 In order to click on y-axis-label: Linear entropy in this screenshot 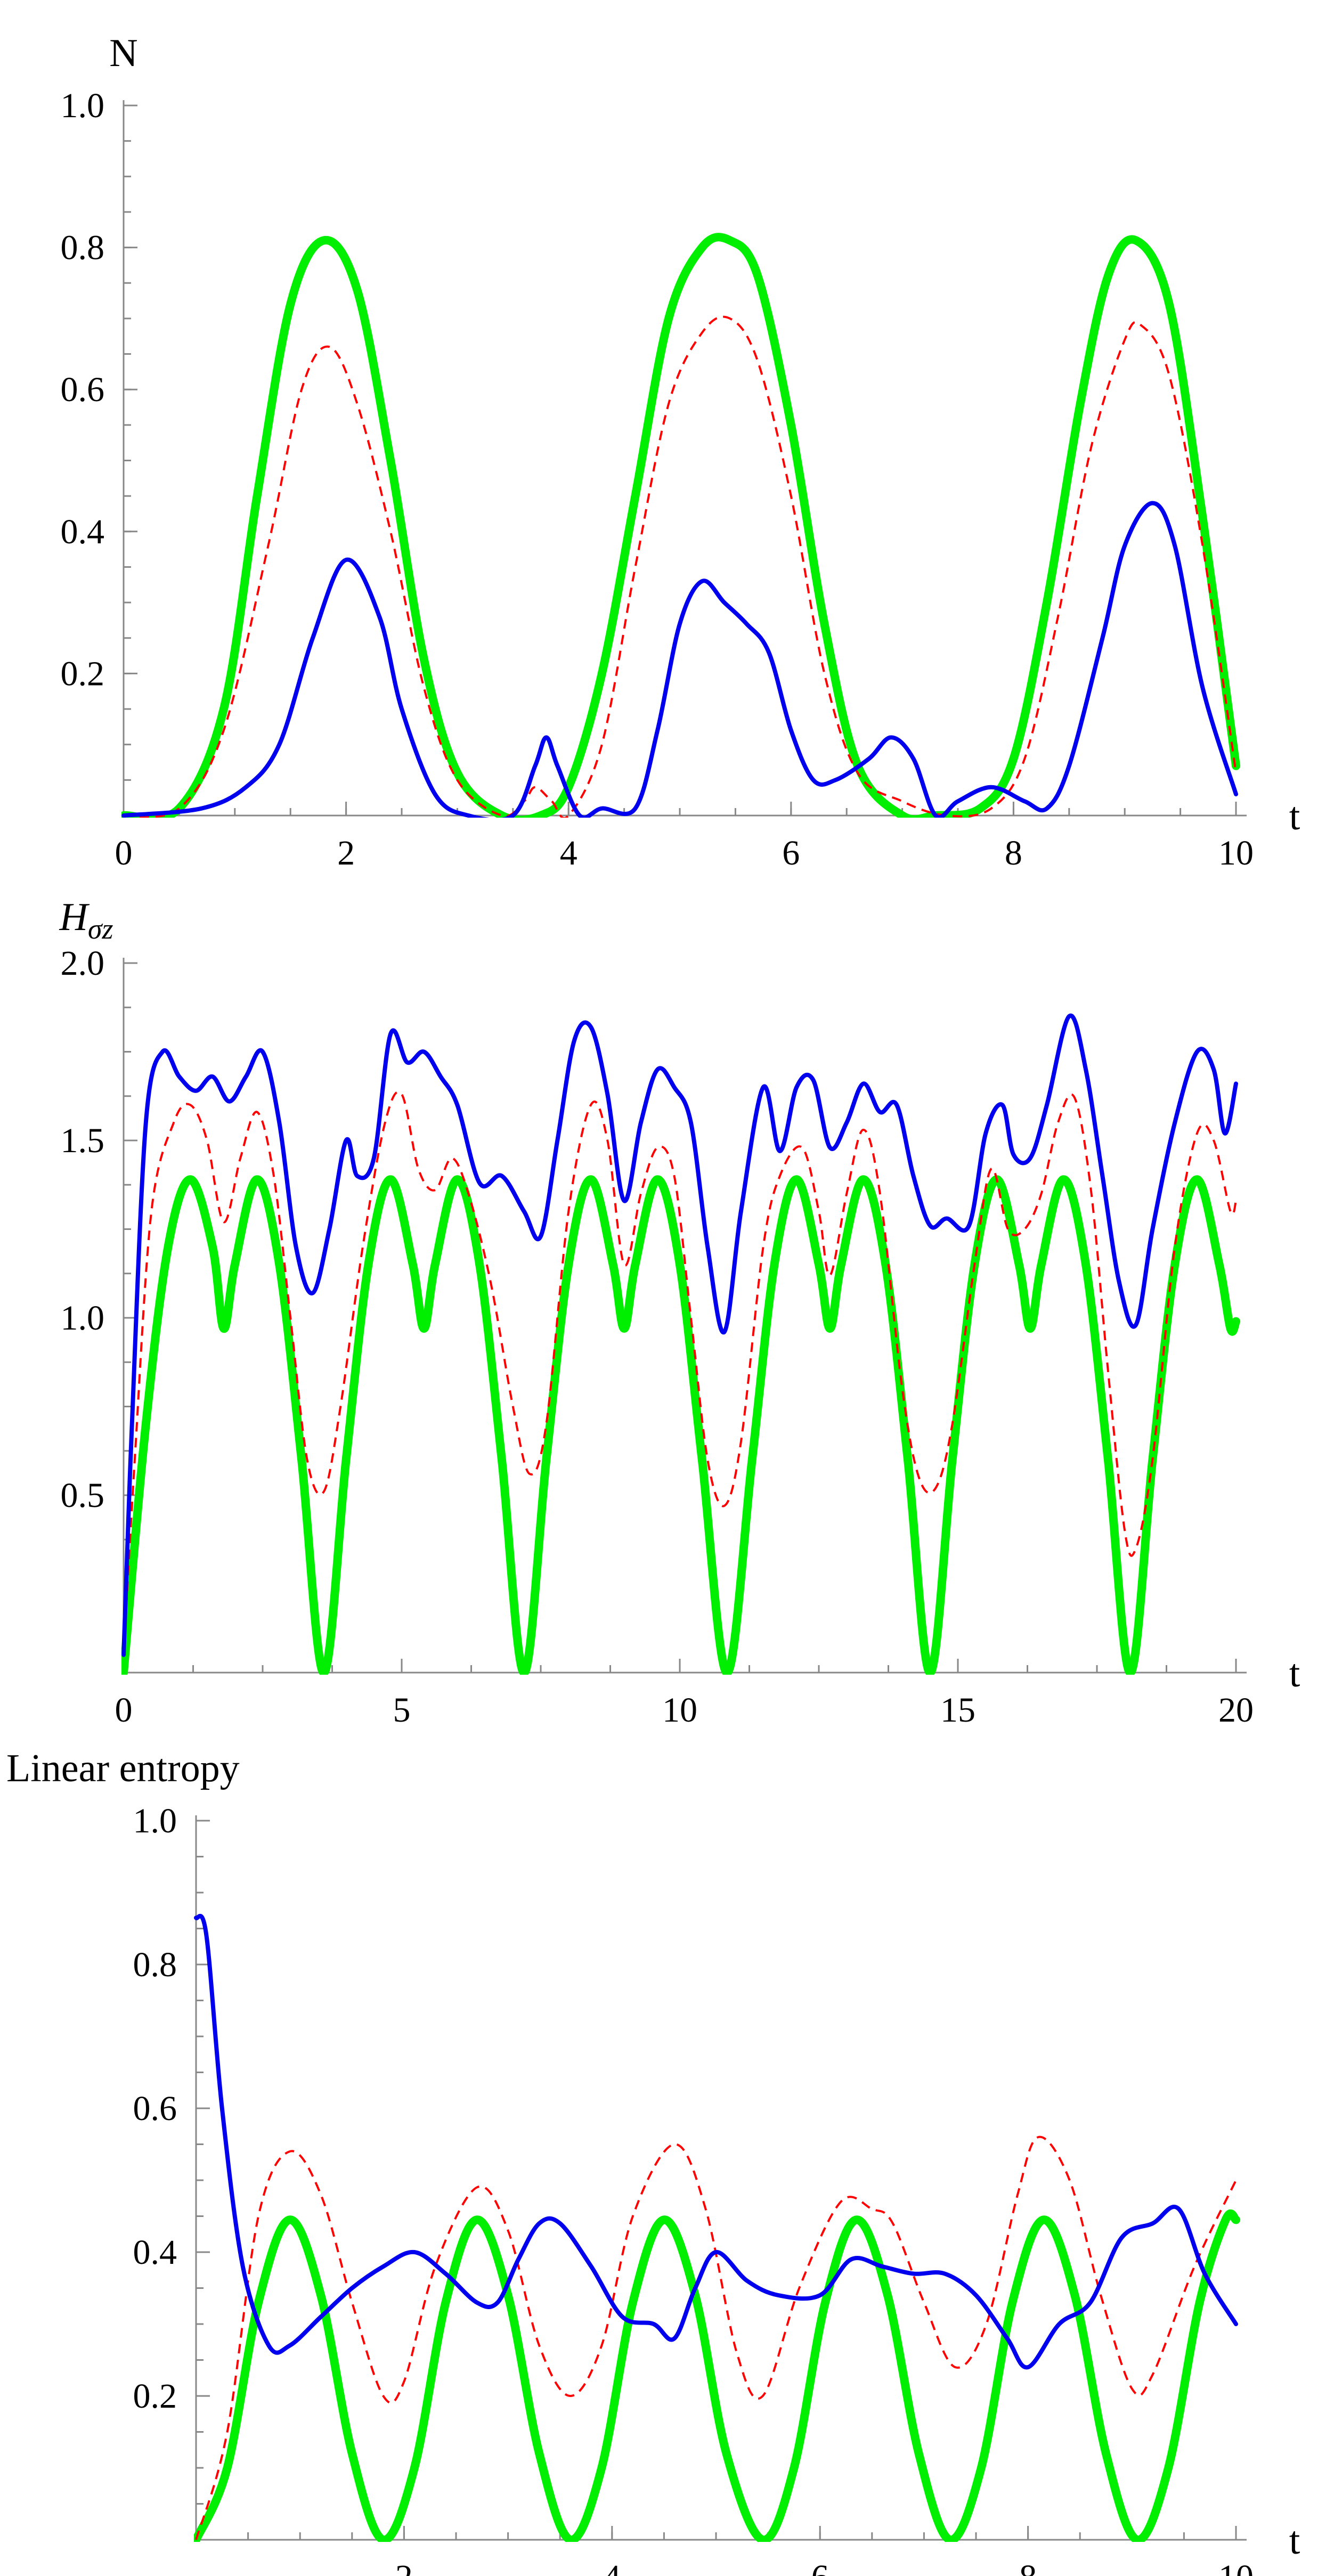, I will do `click(123, 1768)`.